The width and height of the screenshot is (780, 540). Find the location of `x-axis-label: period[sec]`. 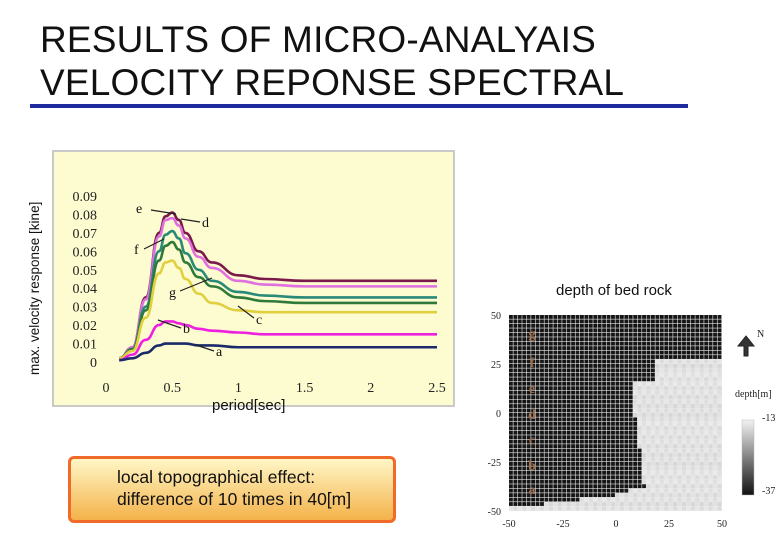

x-axis-label: period[sec] is located at coordinates (249, 405).